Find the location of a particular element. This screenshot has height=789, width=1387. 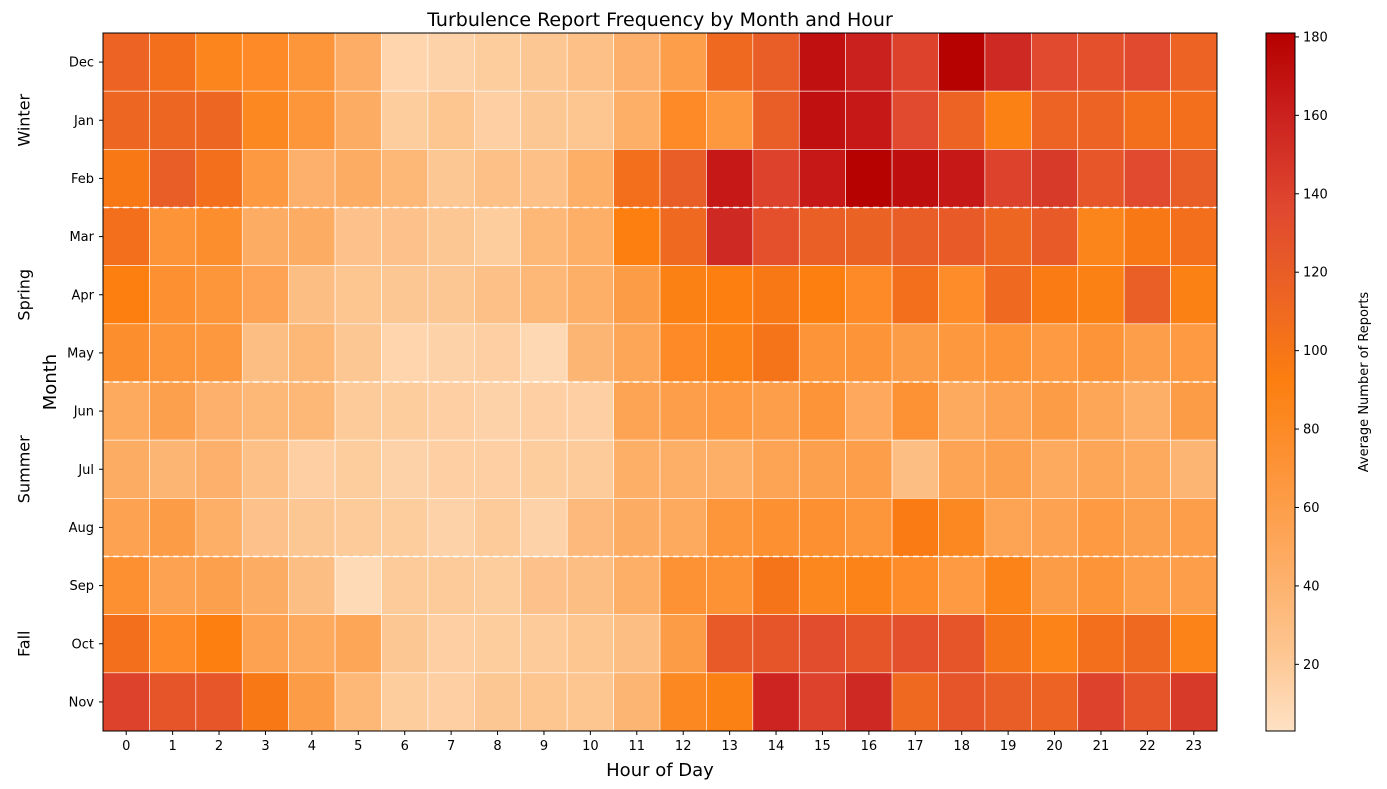

x-tick-label: 5 is located at coordinates (358, 746).